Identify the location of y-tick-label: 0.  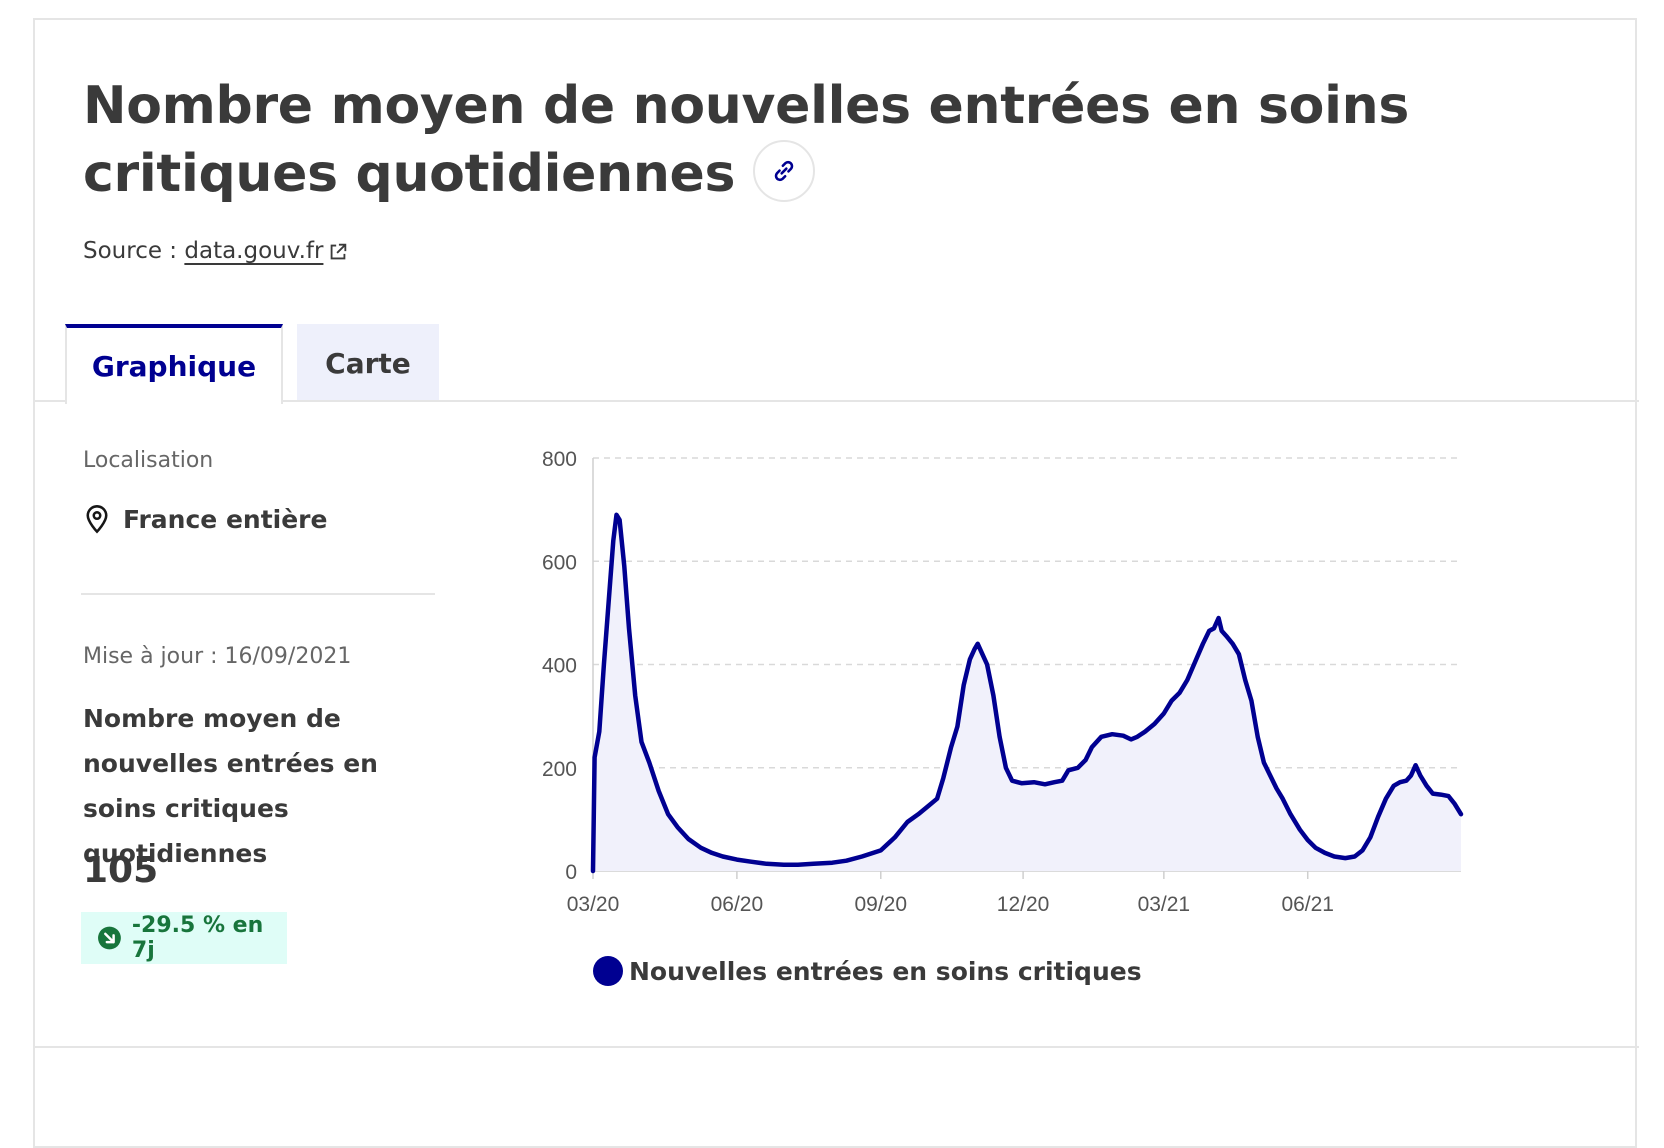
(571, 872).